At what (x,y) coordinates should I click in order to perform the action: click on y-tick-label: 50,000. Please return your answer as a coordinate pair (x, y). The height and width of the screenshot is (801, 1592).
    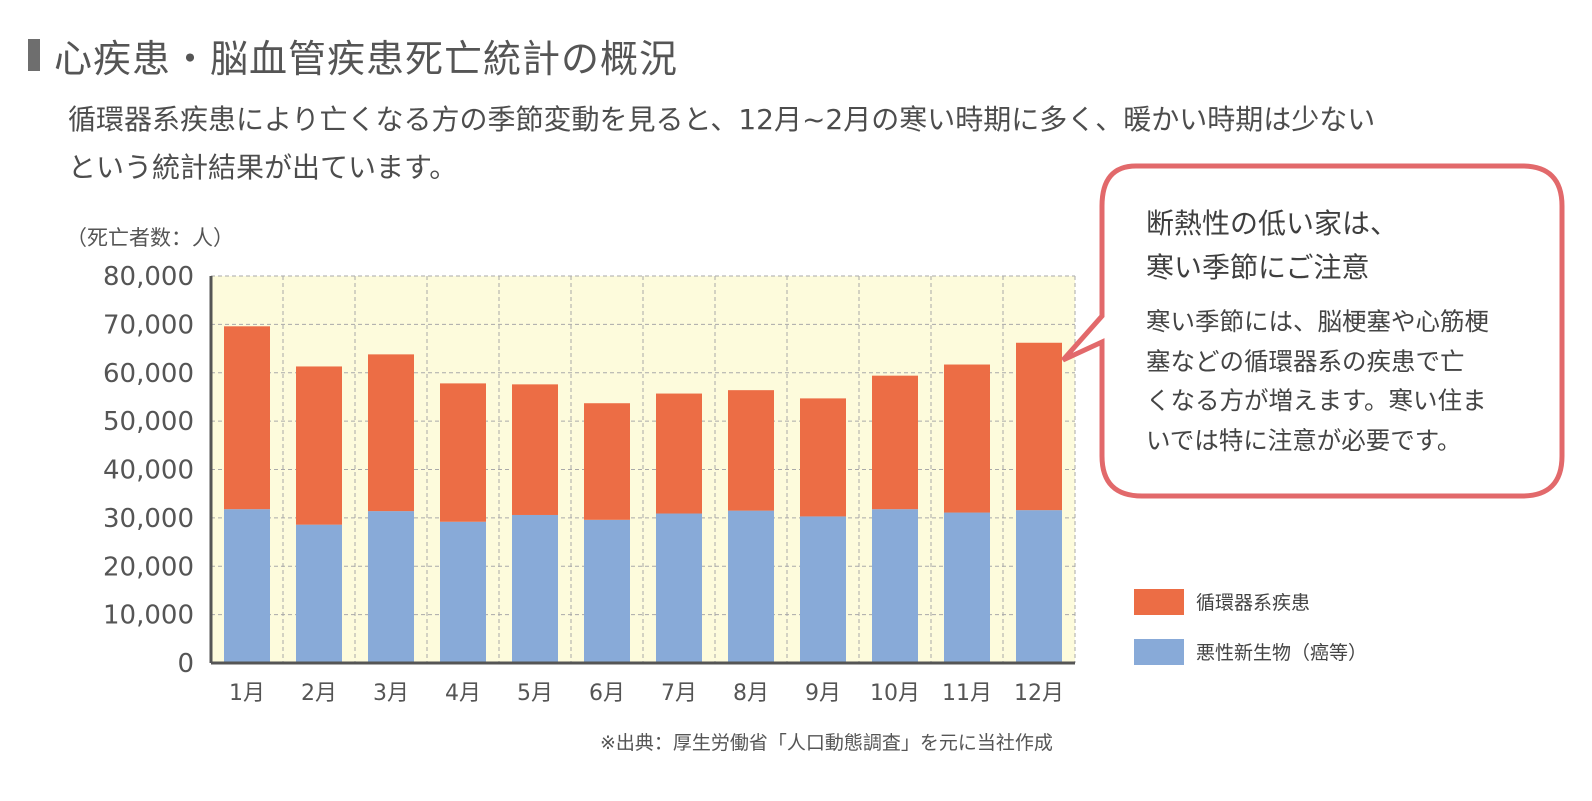
    Looking at the image, I should click on (148, 422).